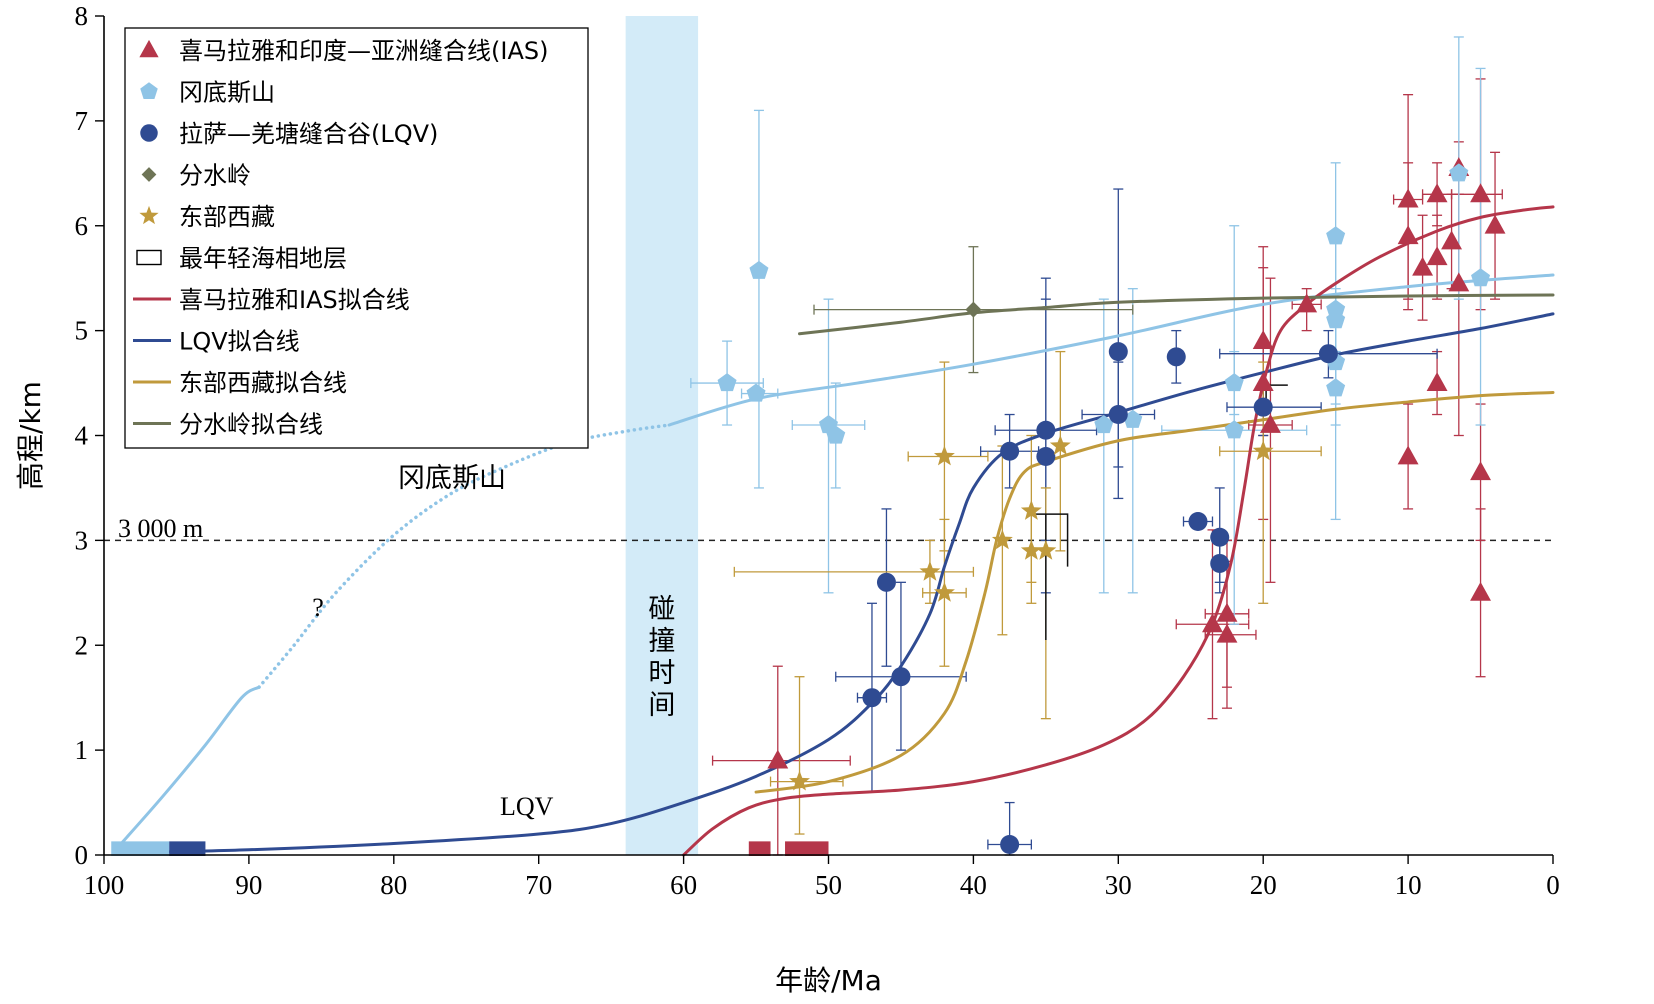 The image size is (1654, 1004). Describe the element at coordinates (661, 673) in the screenshot. I see `collision-label-char-2: 时` at that location.